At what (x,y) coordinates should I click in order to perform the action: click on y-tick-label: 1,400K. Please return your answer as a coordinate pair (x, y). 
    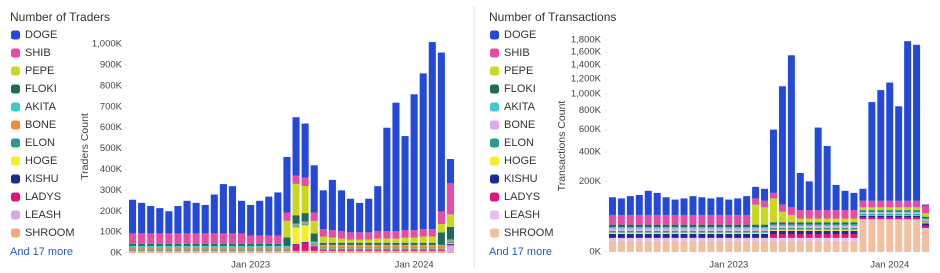
    Looking at the image, I should click on (586, 65).